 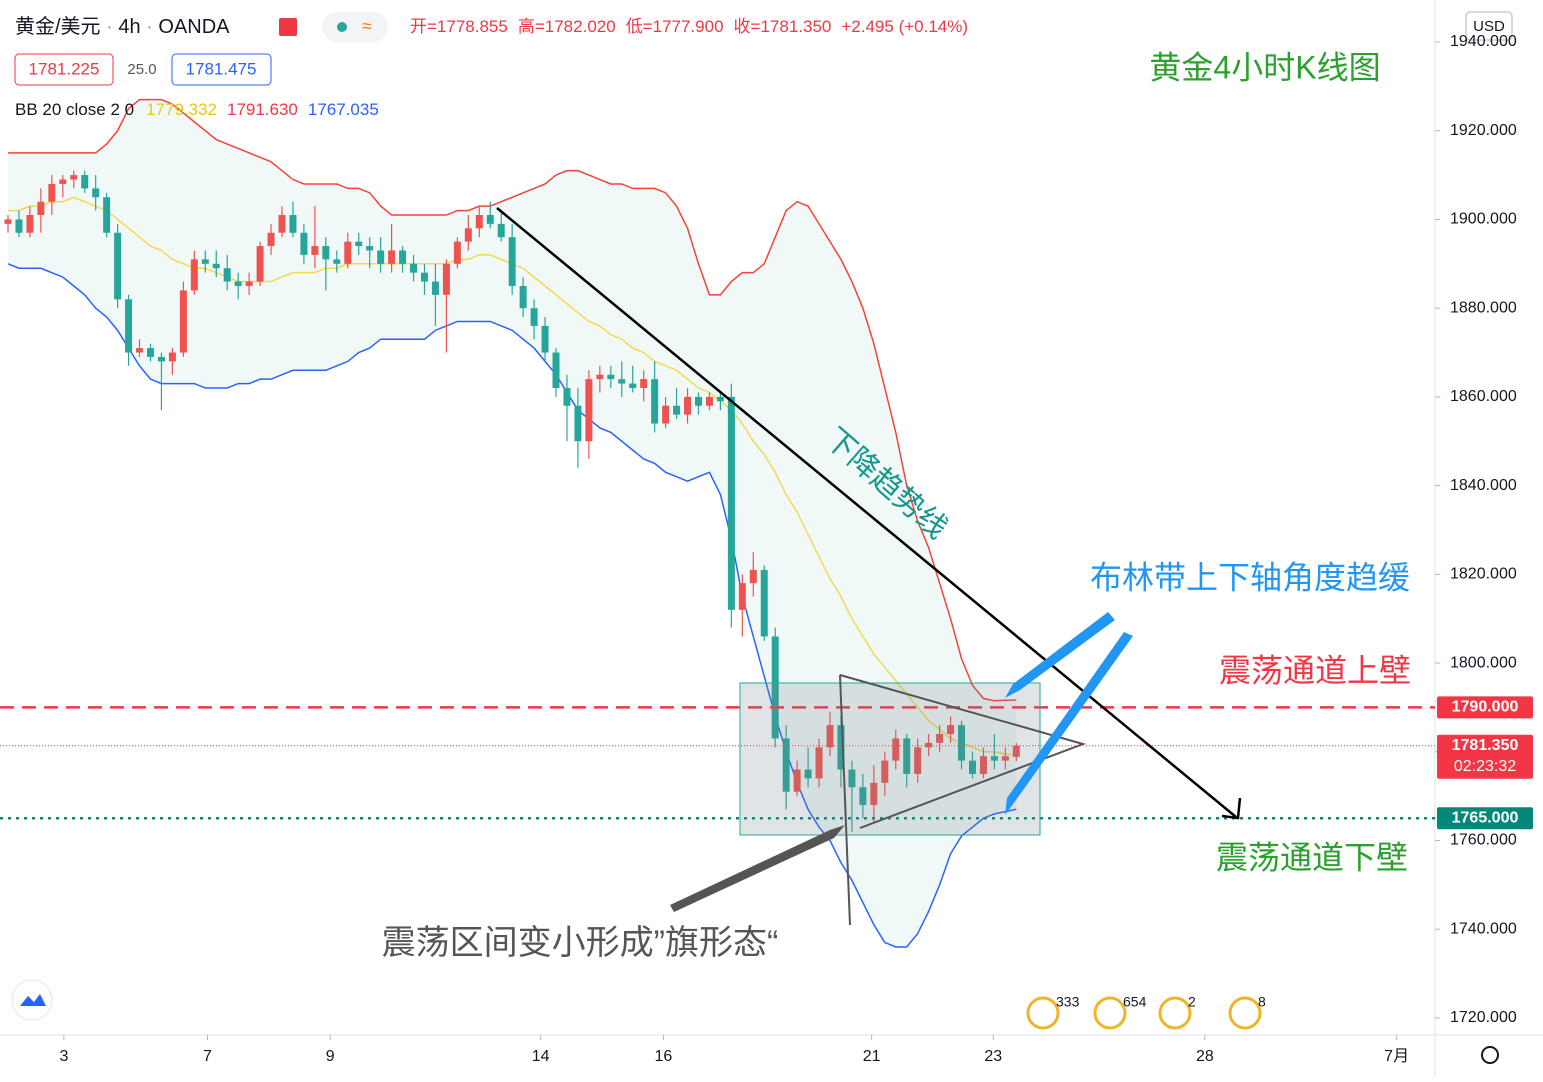 What do you see at coordinates (221, 69) in the screenshot?
I see `ask-box` at bounding box center [221, 69].